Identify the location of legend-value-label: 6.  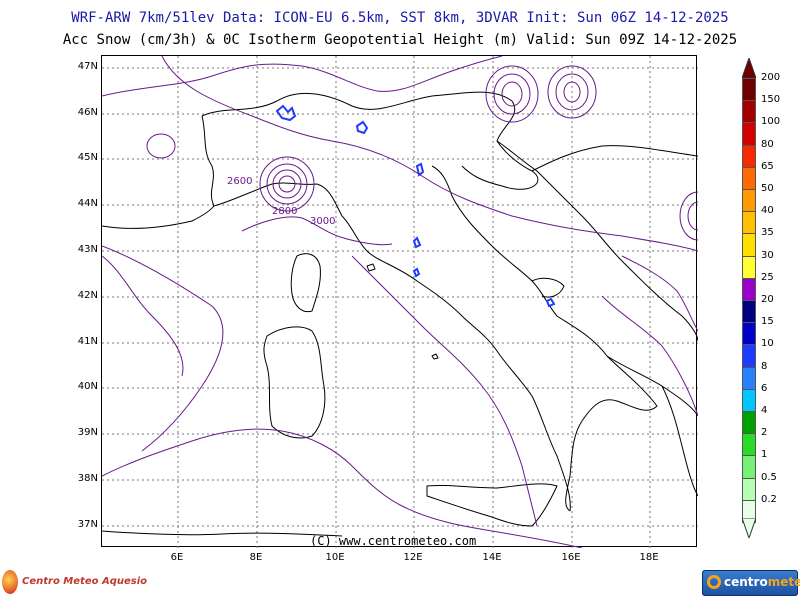
(764, 388).